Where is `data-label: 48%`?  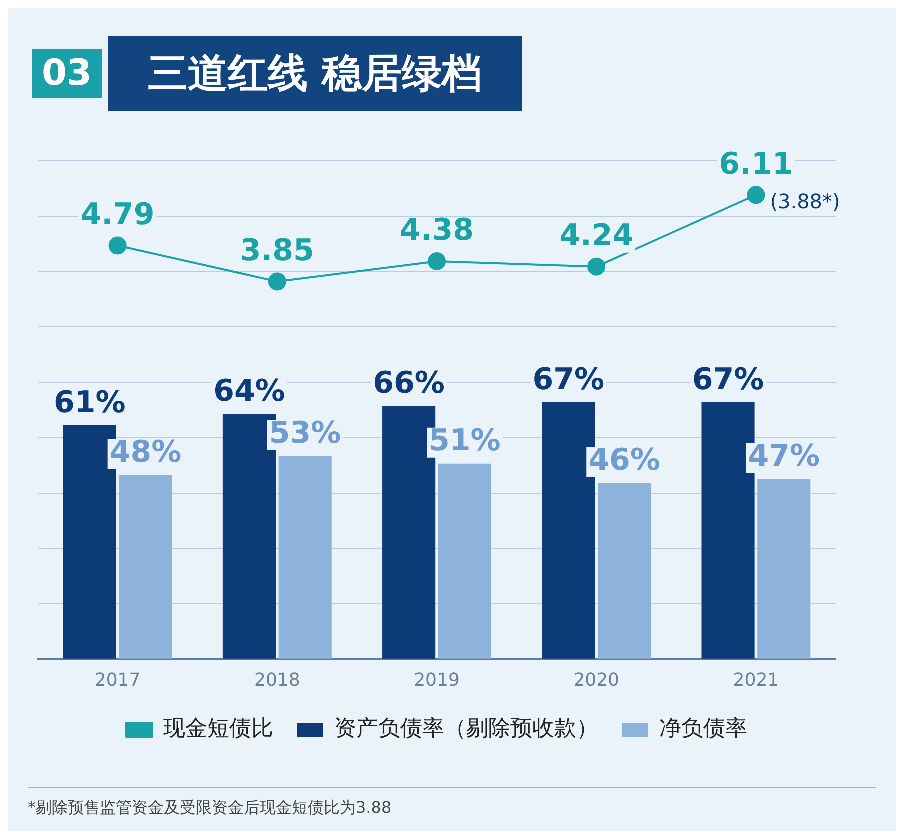 data-label: 48% is located at coordinates (146, 452).